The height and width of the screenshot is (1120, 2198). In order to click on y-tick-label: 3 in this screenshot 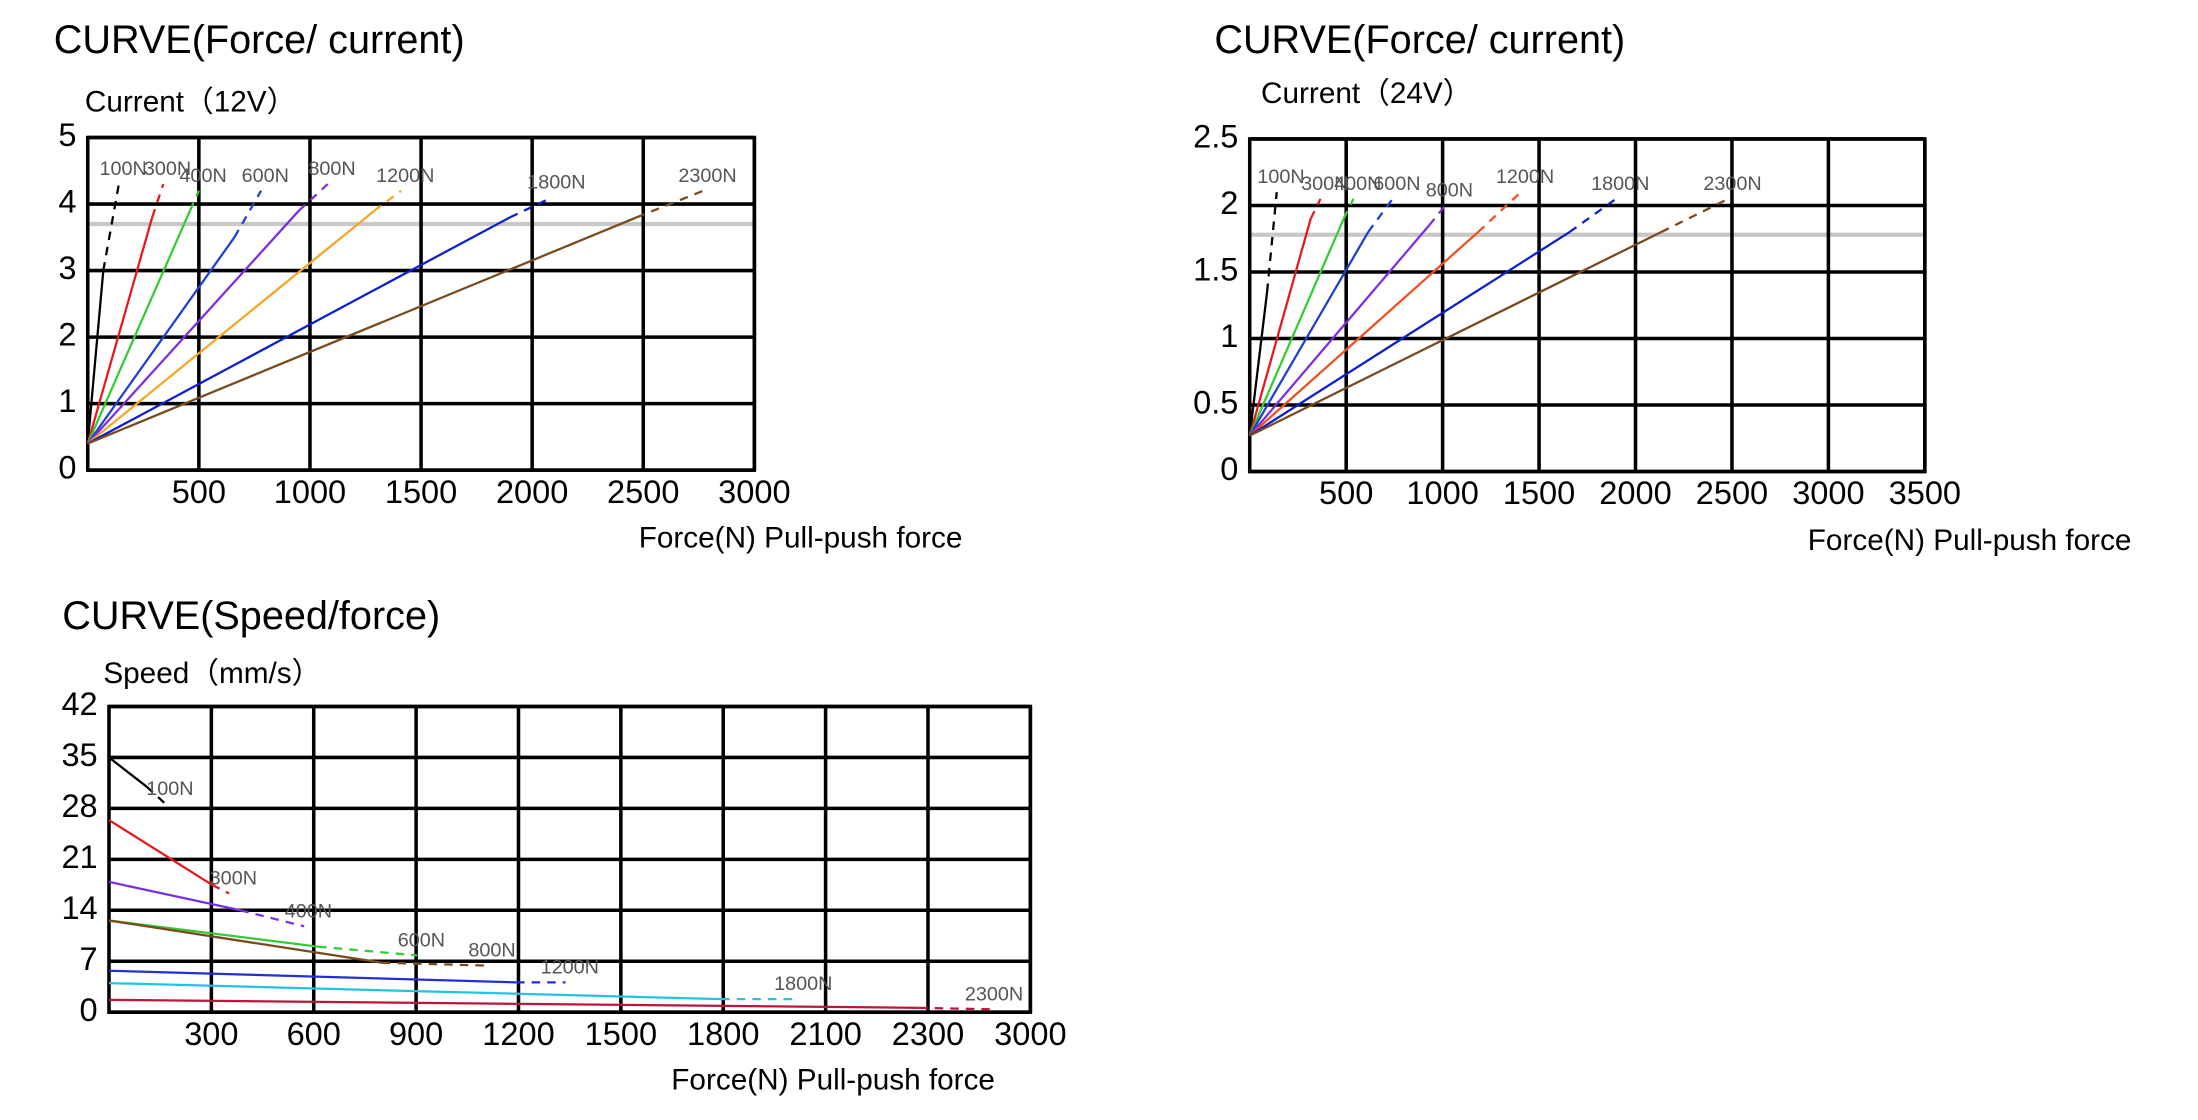, I will do `click(67, 268)`.